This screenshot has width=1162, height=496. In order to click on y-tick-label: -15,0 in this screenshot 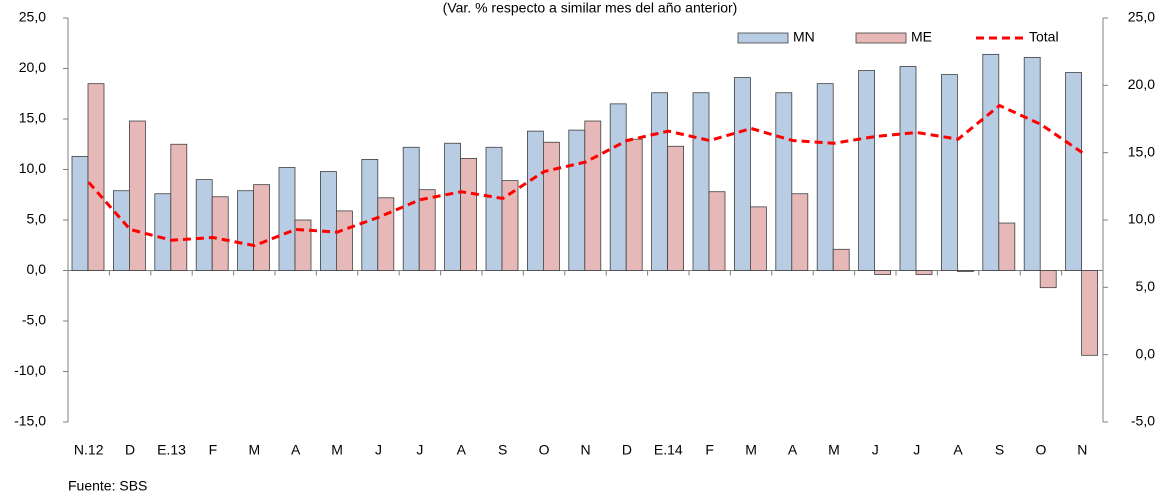, I will do `click(30, 421)`.